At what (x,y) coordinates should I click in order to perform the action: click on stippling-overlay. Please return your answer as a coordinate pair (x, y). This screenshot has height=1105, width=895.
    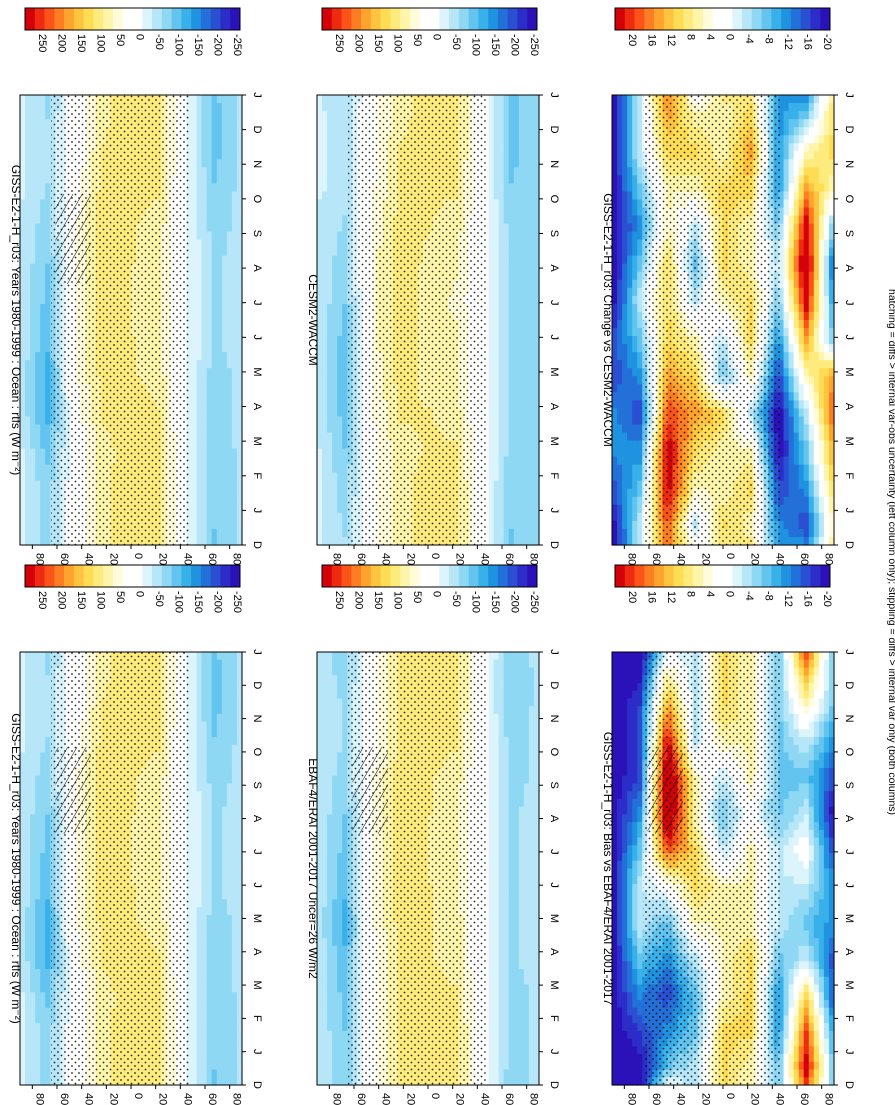
    Looking at the image, I should click on (120, 320).